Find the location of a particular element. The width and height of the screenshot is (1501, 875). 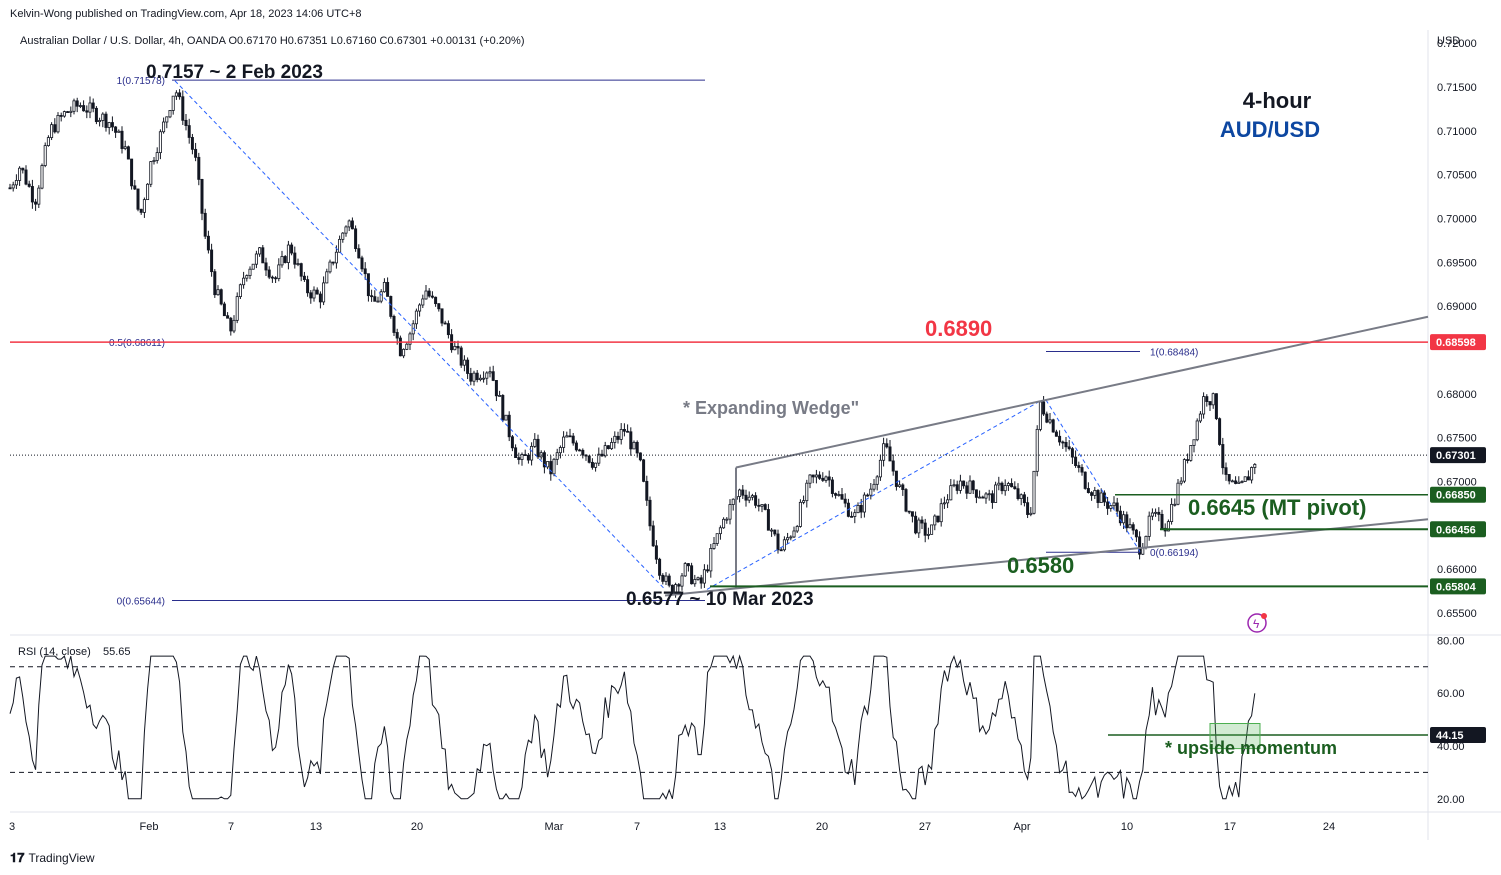

time-tick-label: 10 is located at coordinates (1127, 827).